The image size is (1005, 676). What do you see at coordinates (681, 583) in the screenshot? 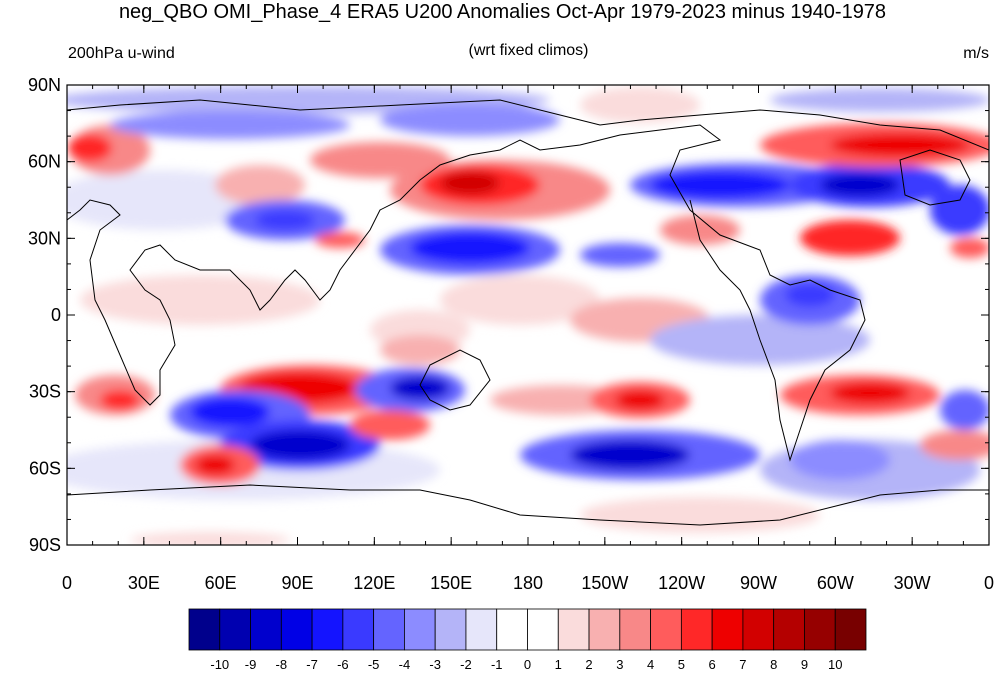
I see `lon-tick-label: 120W` at bounding box center [681, 583].